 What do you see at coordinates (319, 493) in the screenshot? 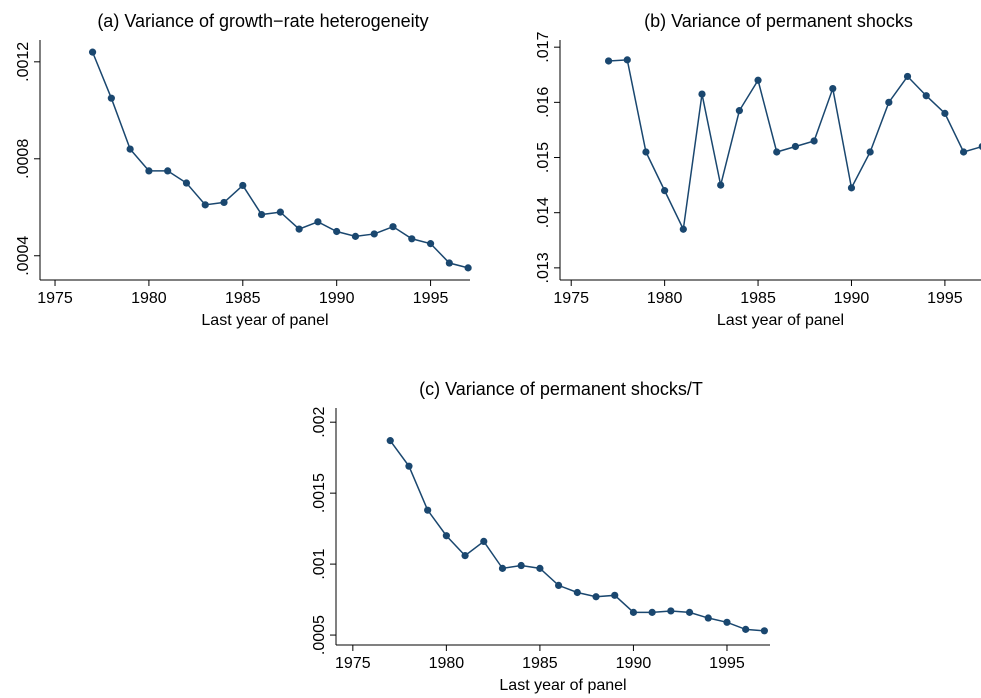
I see `y-tick-label: .0015` at bounding box center [319, 493].